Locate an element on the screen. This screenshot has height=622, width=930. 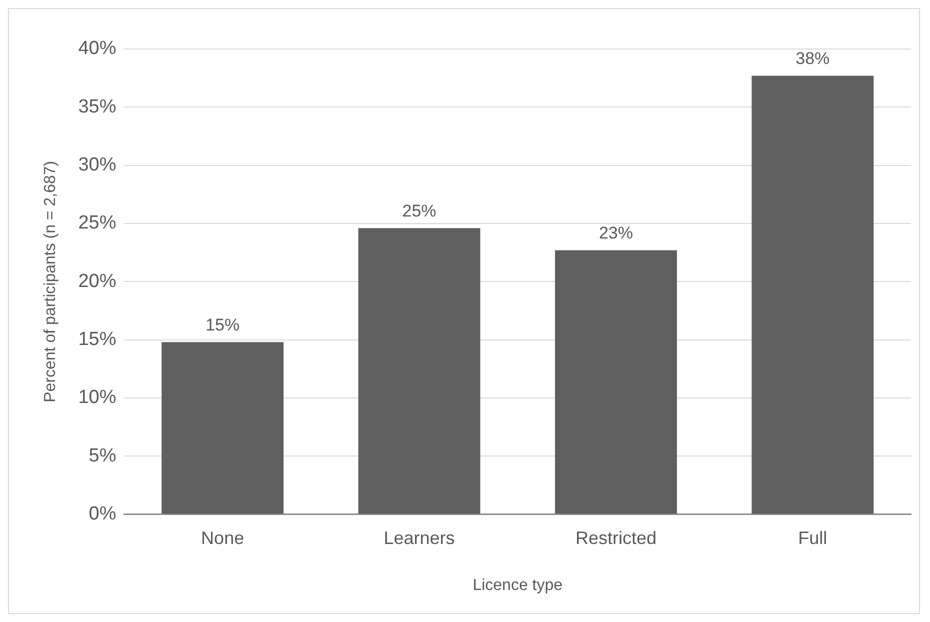
y-tick-label: 25% is located at coordinates (97, 223).